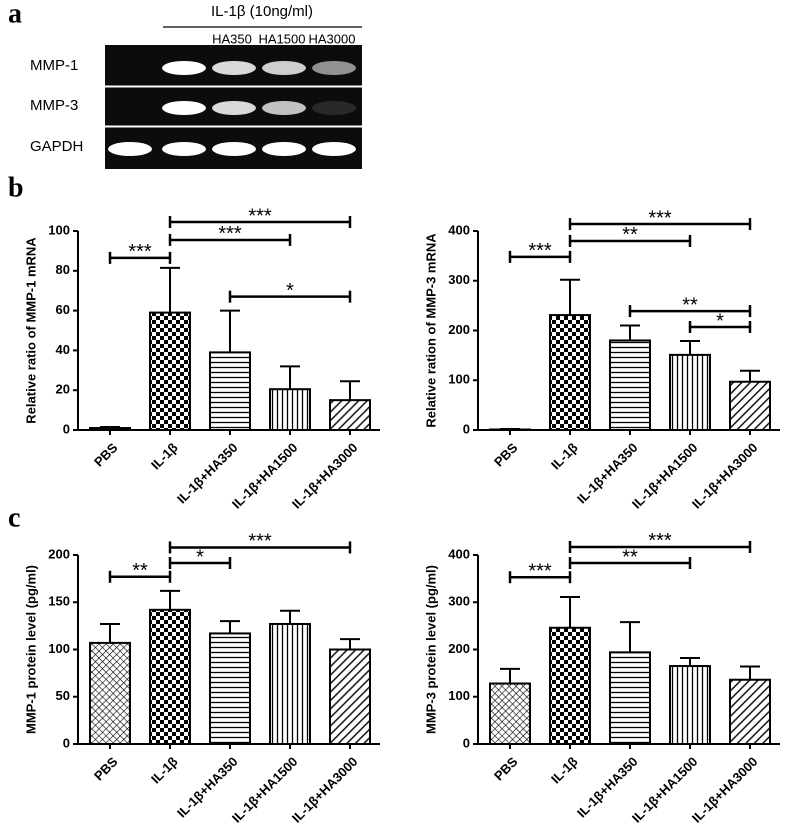 The height and width of the screenshot is (831, 787). What do you see at coordinates (30, 330) in the screenshot?
I see `y-axis-label: Relative ratio of MMP-1 mRNA` at bounding box center [30, 330].